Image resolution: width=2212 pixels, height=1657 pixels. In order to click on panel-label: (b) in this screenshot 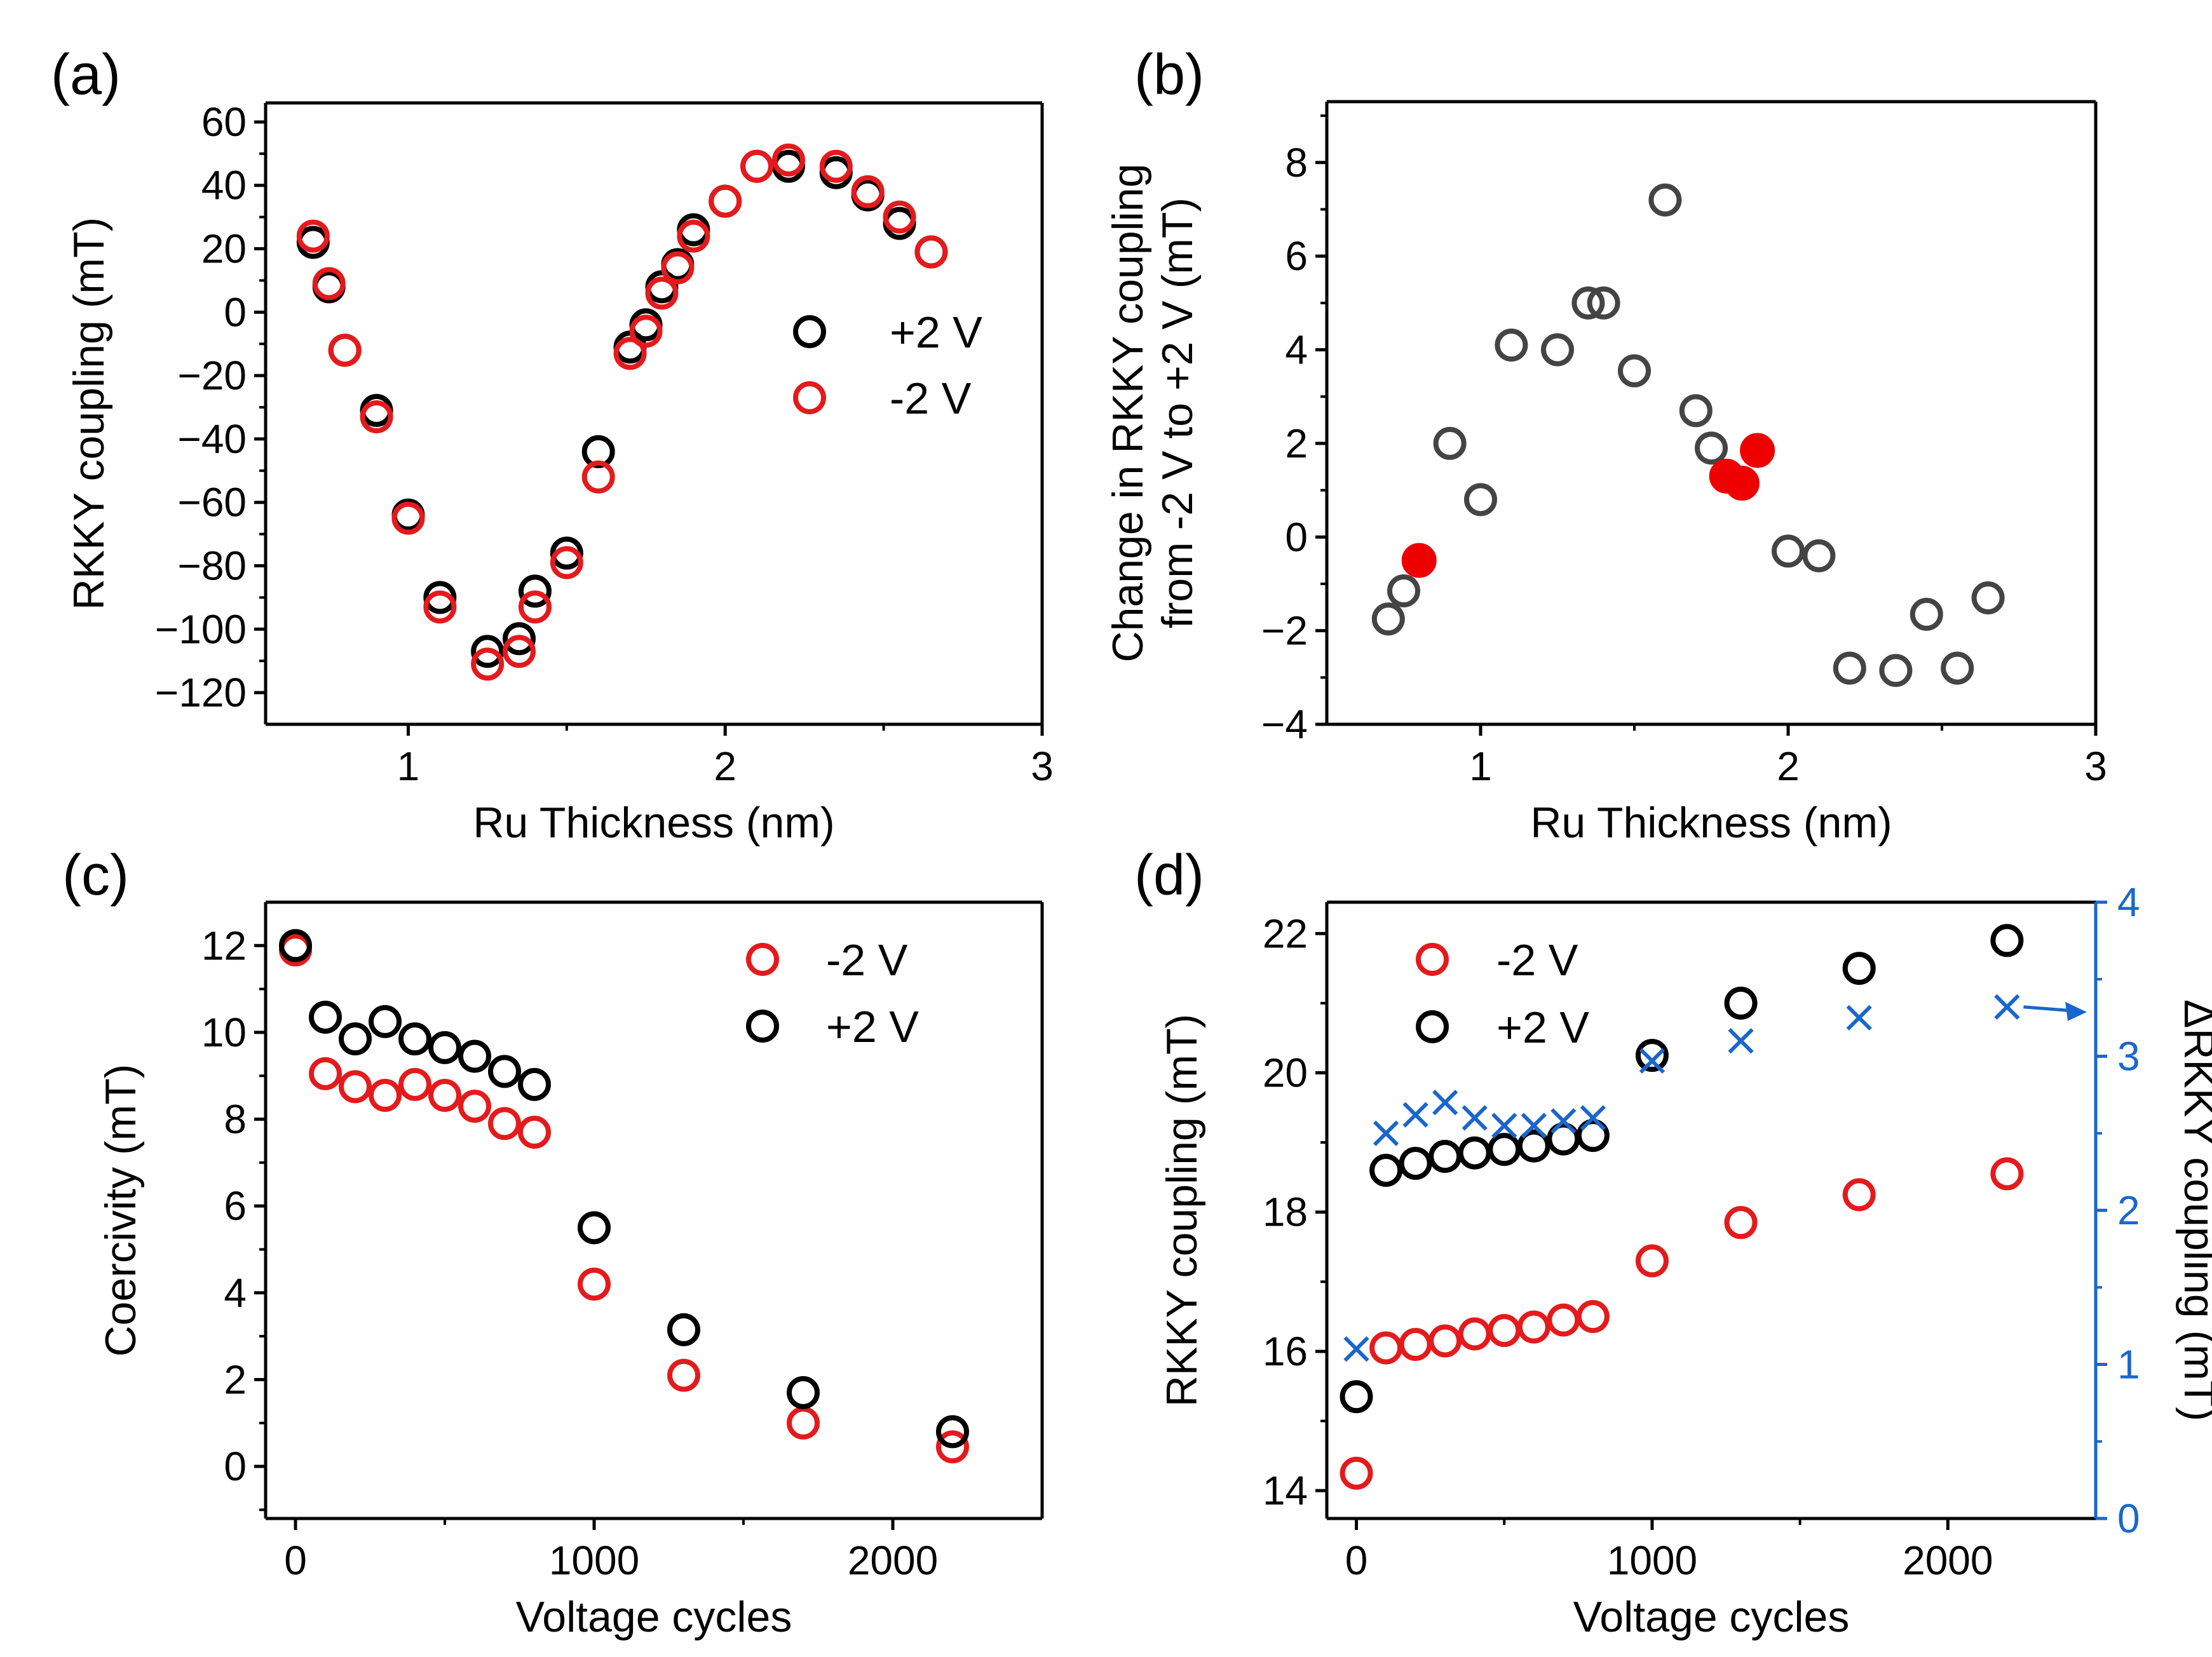, I will do `click(1169, 75)`.